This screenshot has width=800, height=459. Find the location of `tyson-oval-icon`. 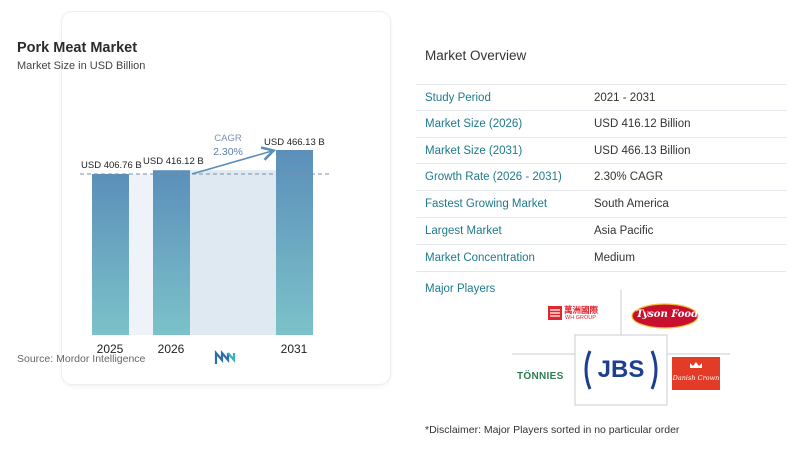

tyson-oval-icon is located at coordinates (665, 316).